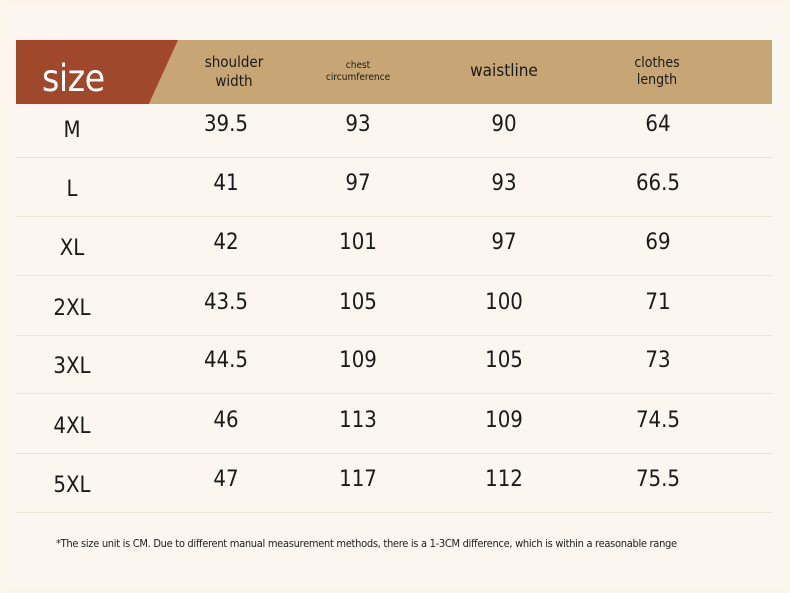 Image resolution: width=790 pixels, height=593 pixels. I want to click on header-length-line2: length, so click(657, 80).